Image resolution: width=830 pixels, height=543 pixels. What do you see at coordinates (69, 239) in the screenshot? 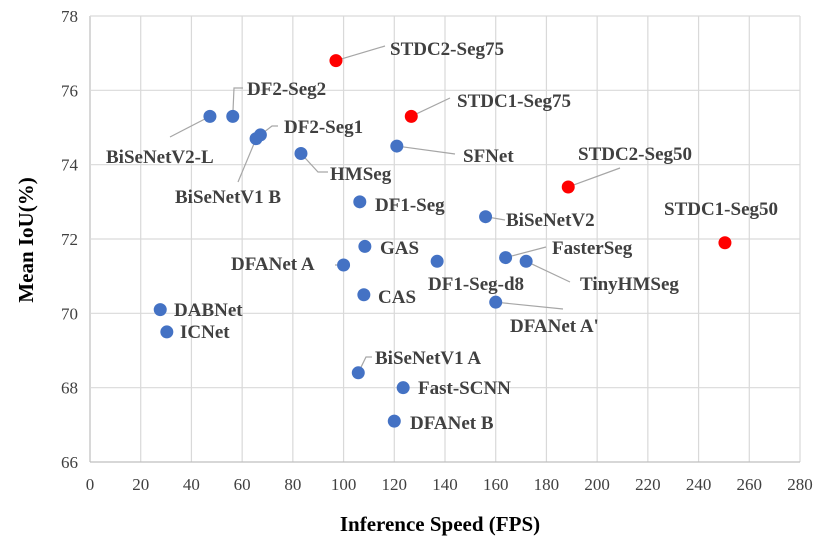
I see `y-tick-label: 72` at bounding box center [69, 239].